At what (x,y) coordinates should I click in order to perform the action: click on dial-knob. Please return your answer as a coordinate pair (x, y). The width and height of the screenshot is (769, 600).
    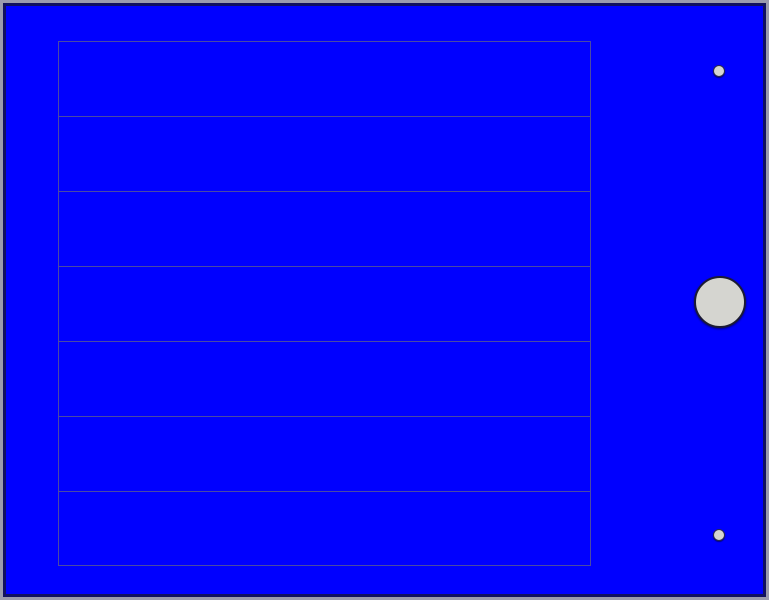
    Looking at the image, I should click on (720, 302).